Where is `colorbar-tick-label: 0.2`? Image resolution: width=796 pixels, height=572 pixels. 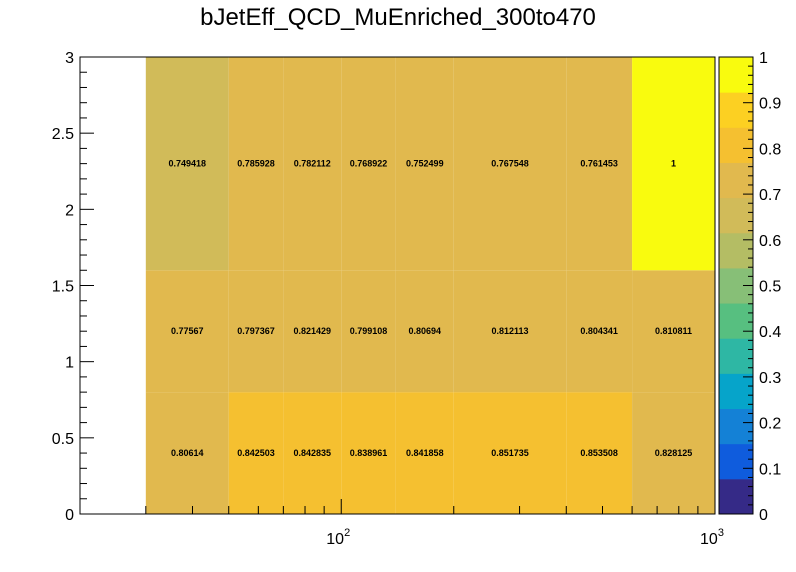
colorbar-tick-label: 0.2 is located at coordinates (770, 424).